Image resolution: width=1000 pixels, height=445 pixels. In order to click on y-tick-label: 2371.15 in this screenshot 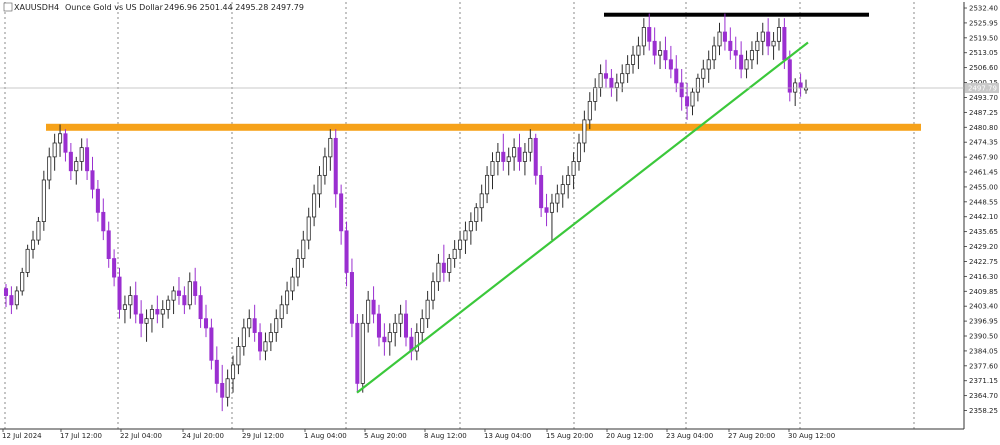, I will do `click(983, 381)`.